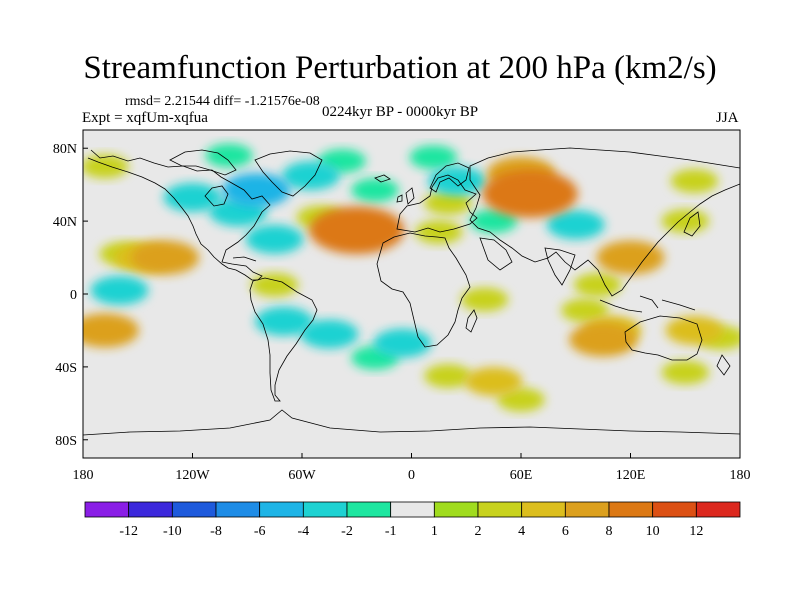  Describe the element at coordinates (496, 254) in the screenshot. I see `coastline-arabia` at that location.